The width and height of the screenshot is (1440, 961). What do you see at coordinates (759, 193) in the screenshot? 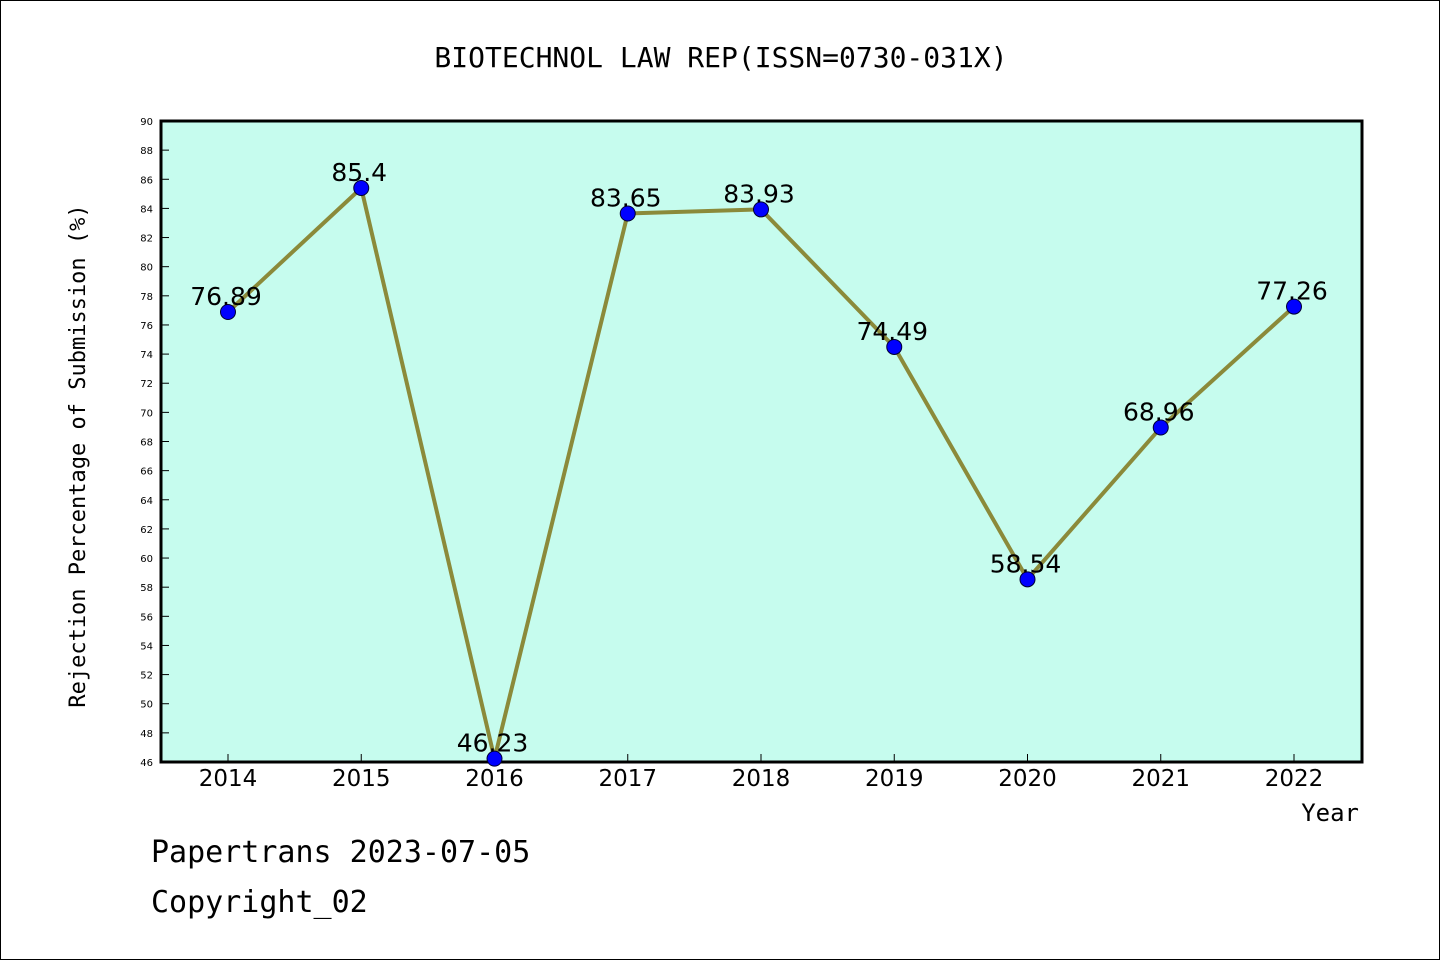
I see `data-label: 83.93` at bounding box center [759, 193].